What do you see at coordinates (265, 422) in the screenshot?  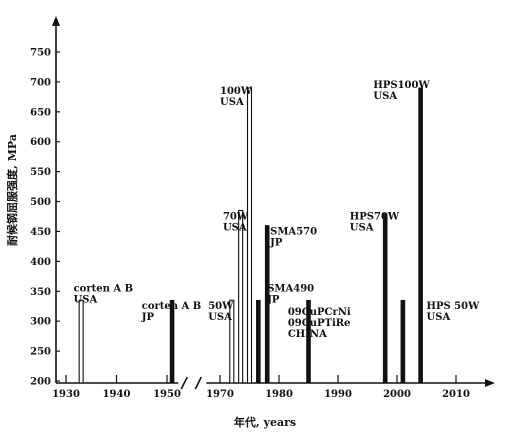 I see `x-axis-label: 年代, years` at bounding box center [265, 422].